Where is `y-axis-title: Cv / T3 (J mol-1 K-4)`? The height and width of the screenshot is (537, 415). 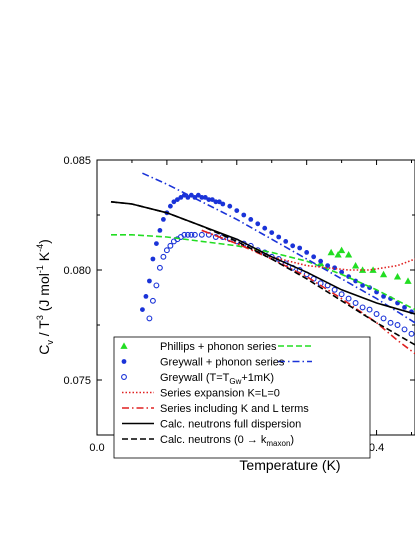 y-axis-title: Cv / T3 (J mol-1 K-4) is located at coordinates (45, 297).